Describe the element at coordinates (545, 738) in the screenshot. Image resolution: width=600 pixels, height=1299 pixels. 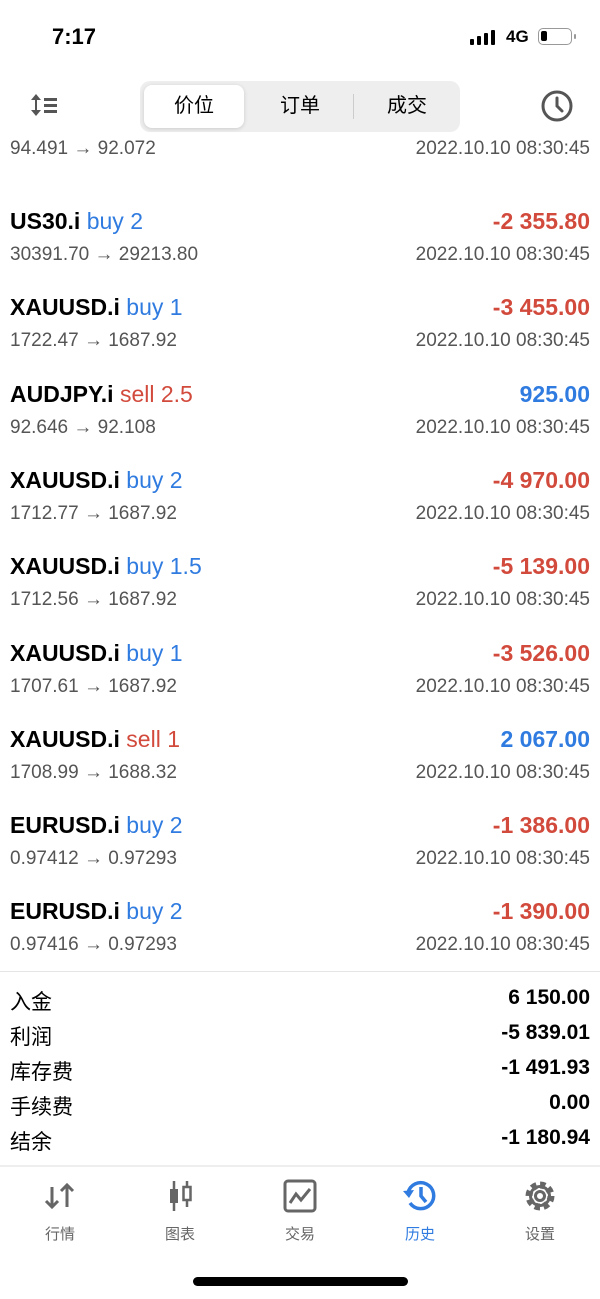
I see `deal-profit: 2 067.00` at that location.